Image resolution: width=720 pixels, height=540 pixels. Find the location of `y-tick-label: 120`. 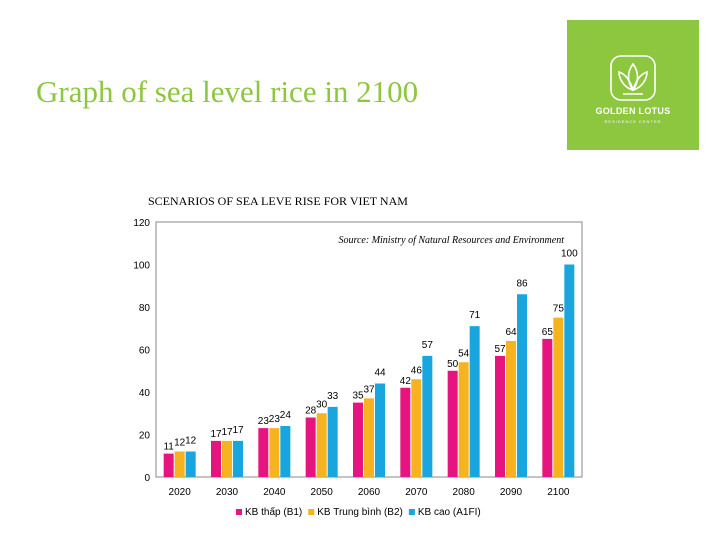

y-tick-label: 120 is located at coordinates (141, 223).